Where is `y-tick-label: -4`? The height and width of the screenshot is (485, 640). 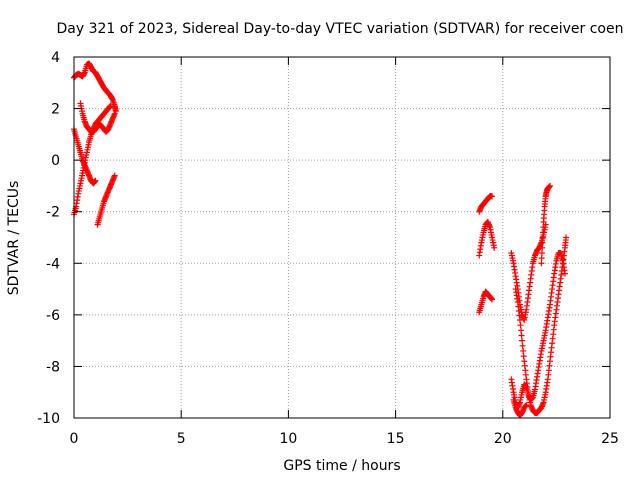
y-tick-label: -4 is located at coordinates (53, 264).